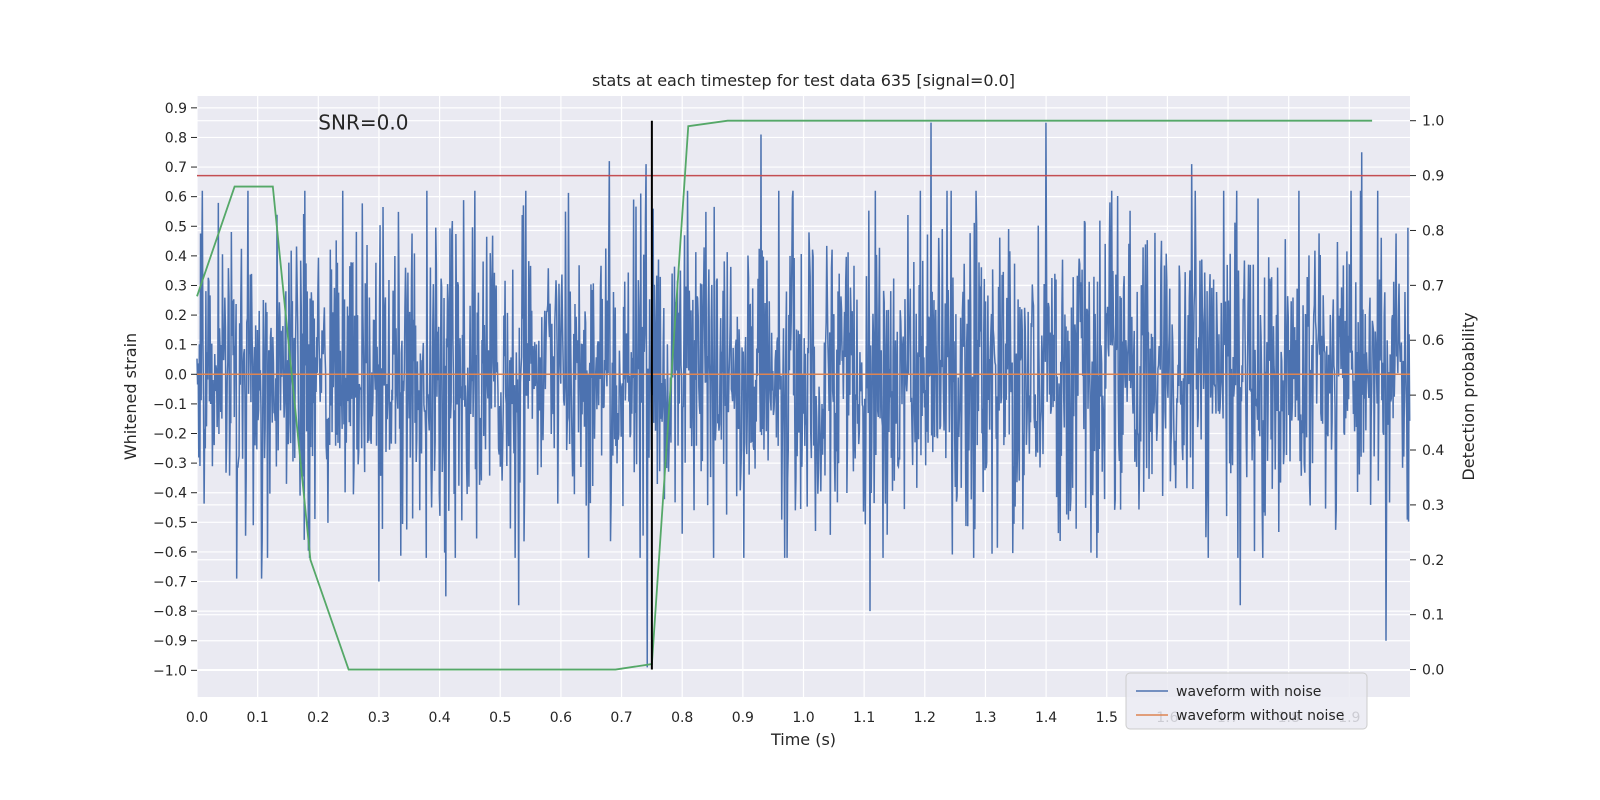 The height and width of the screenshot is (800, 1600). What do you see at coordinates (1433, 616) in the screenshot?
I see `y2-tick-label: 0.1` at bounding box center [1433, 616].